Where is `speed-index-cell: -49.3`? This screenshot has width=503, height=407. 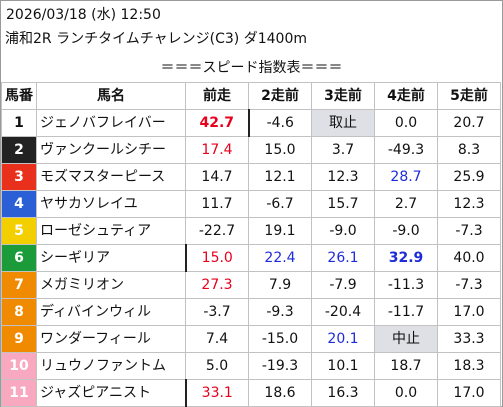 speed-index-cell: -49.3 is located at coordinates (406, 150).